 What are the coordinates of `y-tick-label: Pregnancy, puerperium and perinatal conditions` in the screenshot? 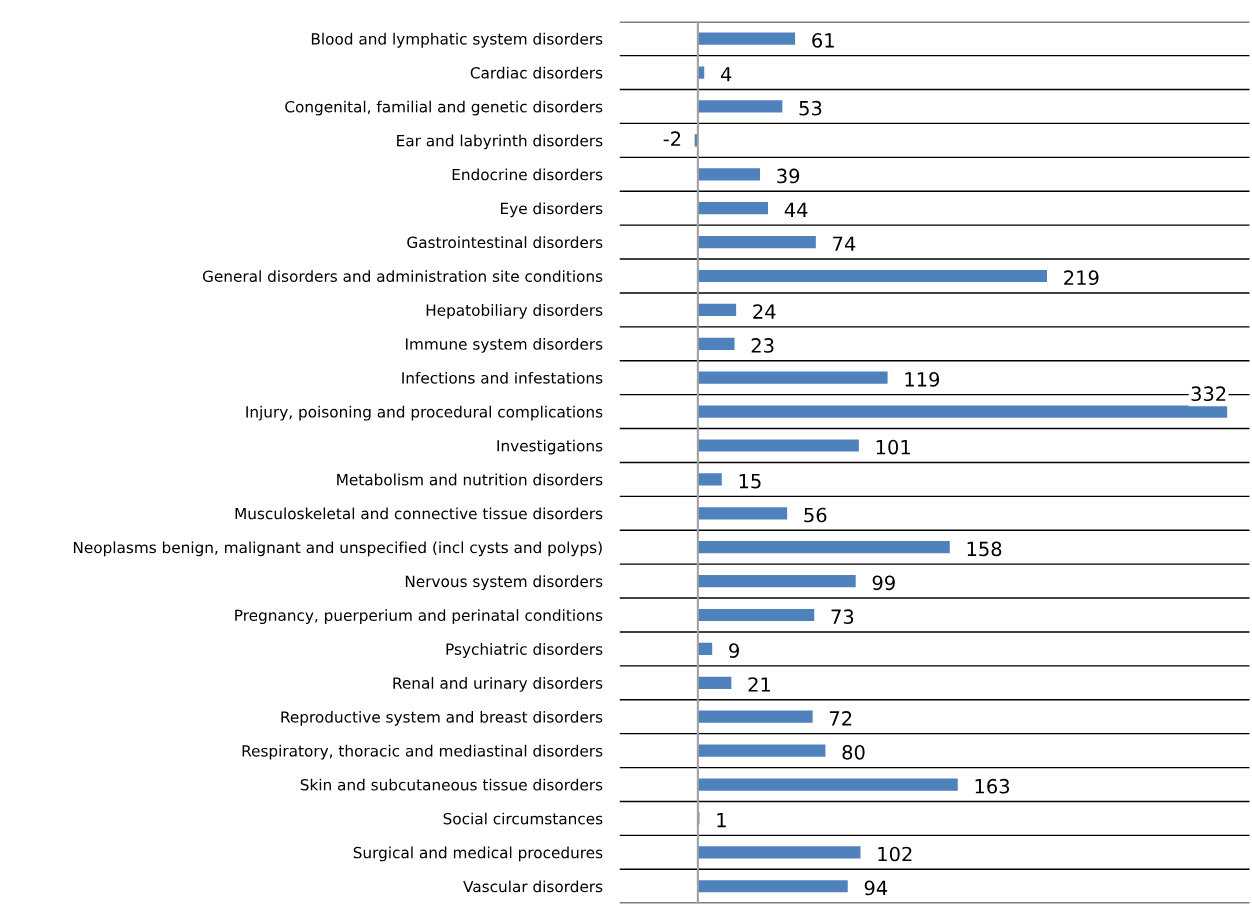 It's located at (419, 616).